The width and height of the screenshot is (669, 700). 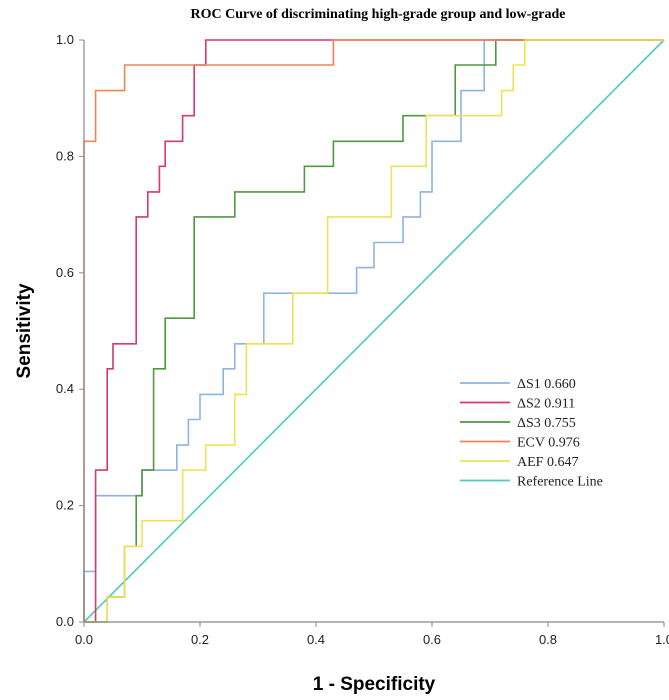 I want to click on legend-label: ΔS2 0.911, so click(x=546, y=404).